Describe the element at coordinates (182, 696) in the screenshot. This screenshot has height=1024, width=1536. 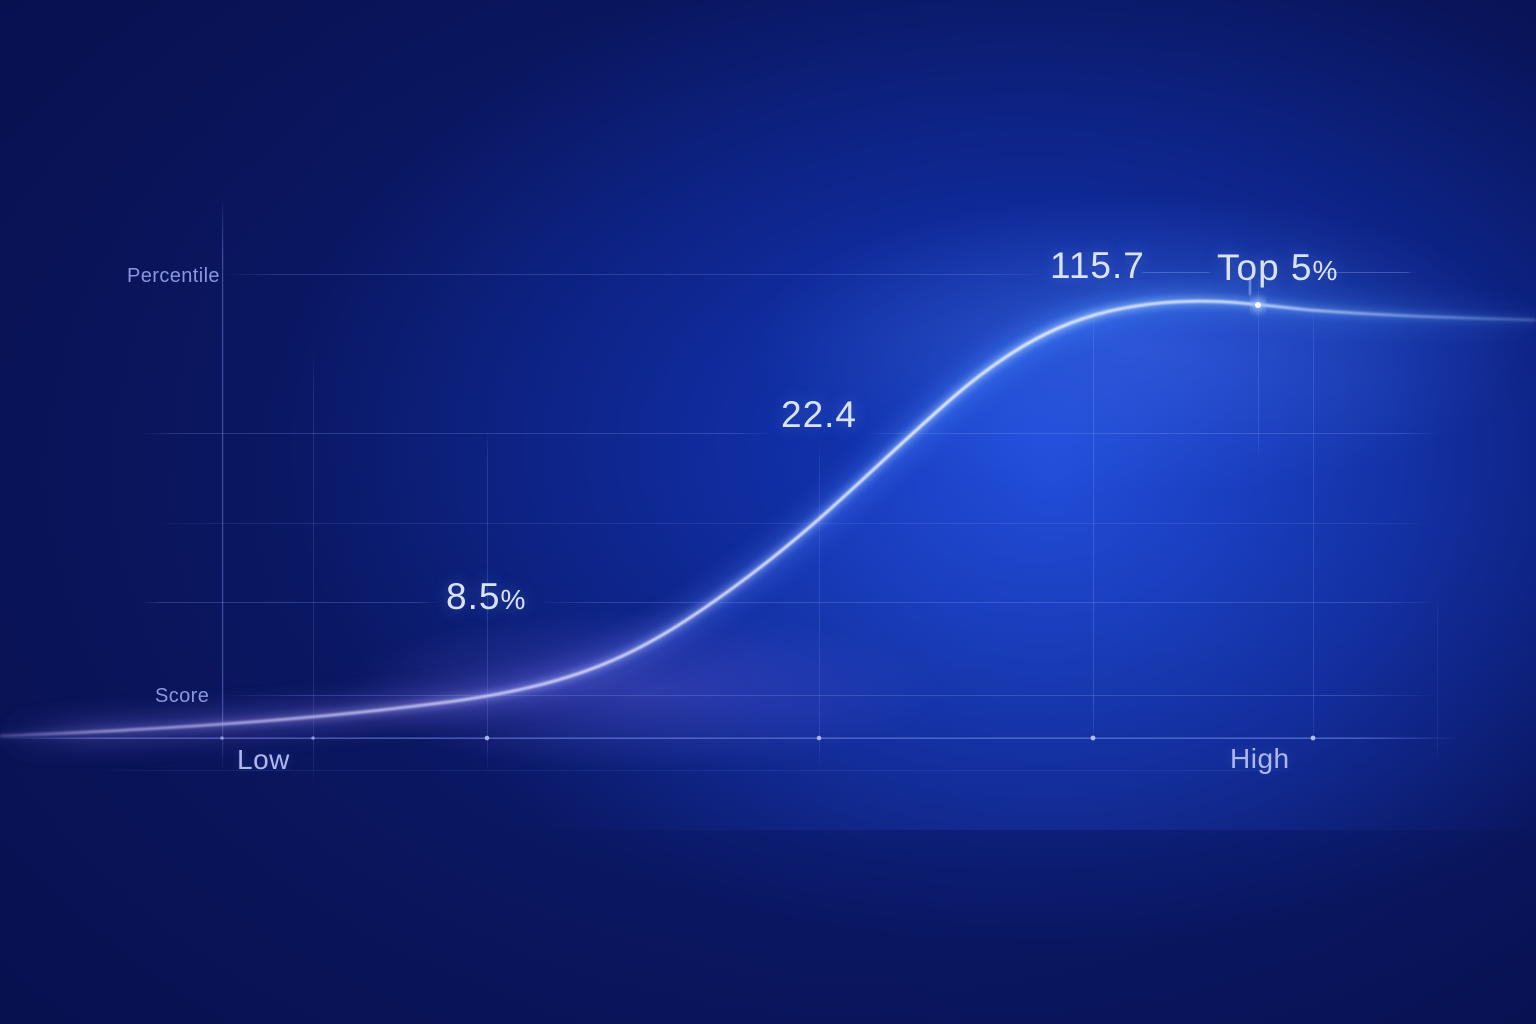
I see `x-axis-label: Score` at that location.